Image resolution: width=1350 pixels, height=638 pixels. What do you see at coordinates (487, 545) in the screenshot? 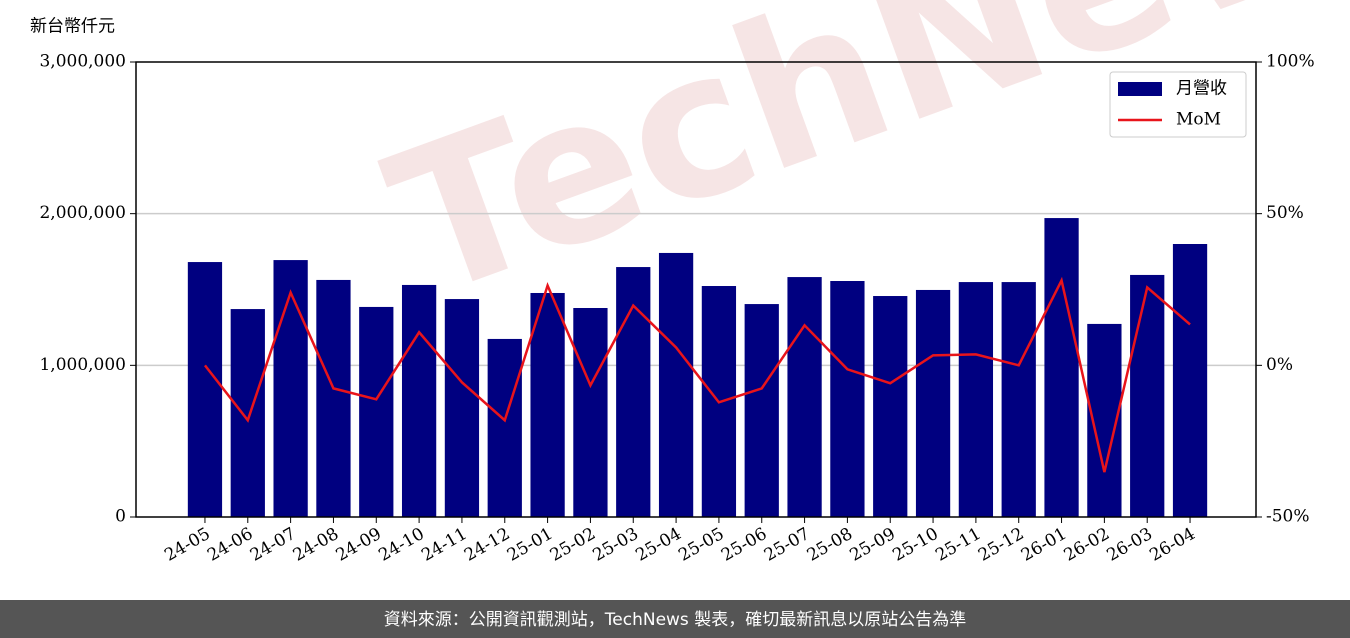
I see `x-tick-label: 24-12` at bounding box center [487, 545].